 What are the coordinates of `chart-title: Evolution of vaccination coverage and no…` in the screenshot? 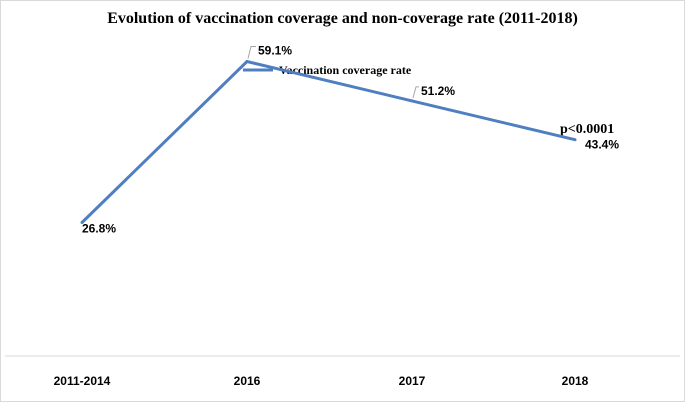 It's located at (342, 18).